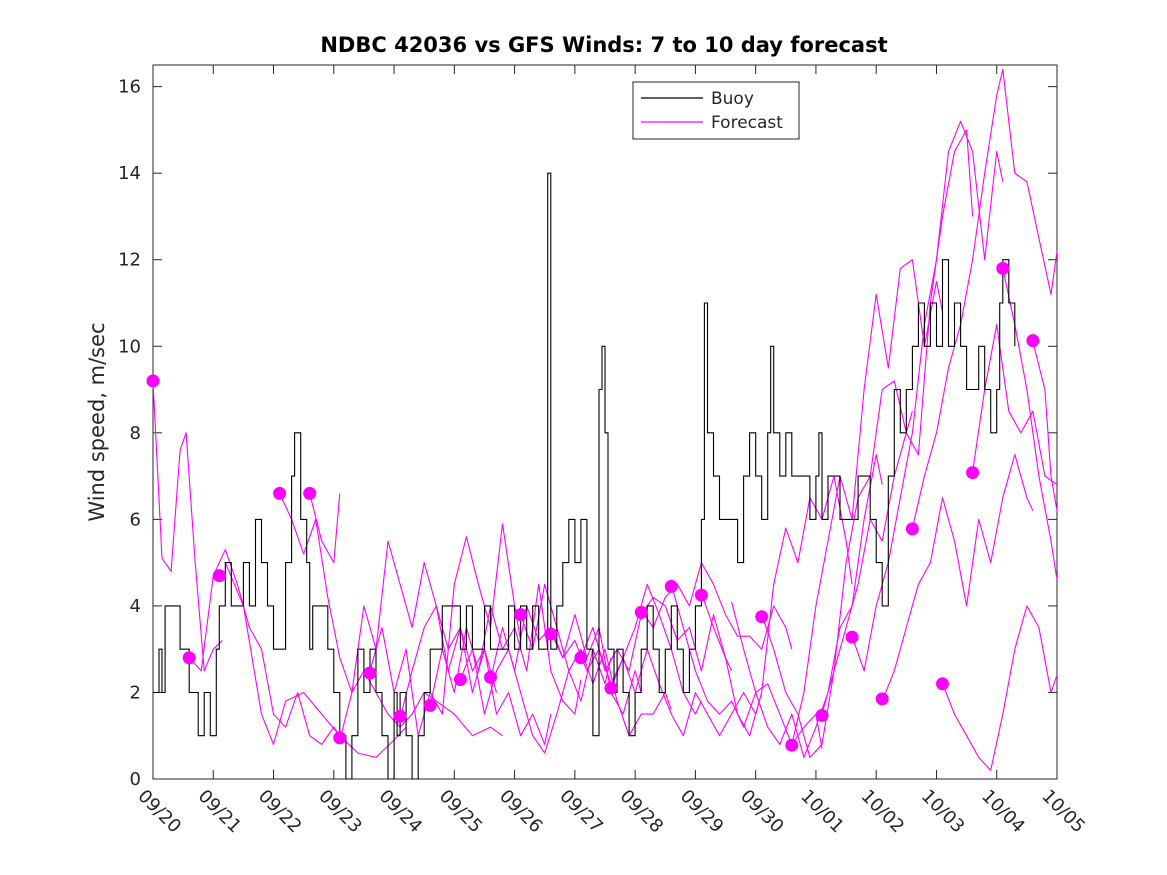 The height and width of the screenshot is (875, 1167). I want to click on legend-label-forecast: Forecast, so click(747, 123).